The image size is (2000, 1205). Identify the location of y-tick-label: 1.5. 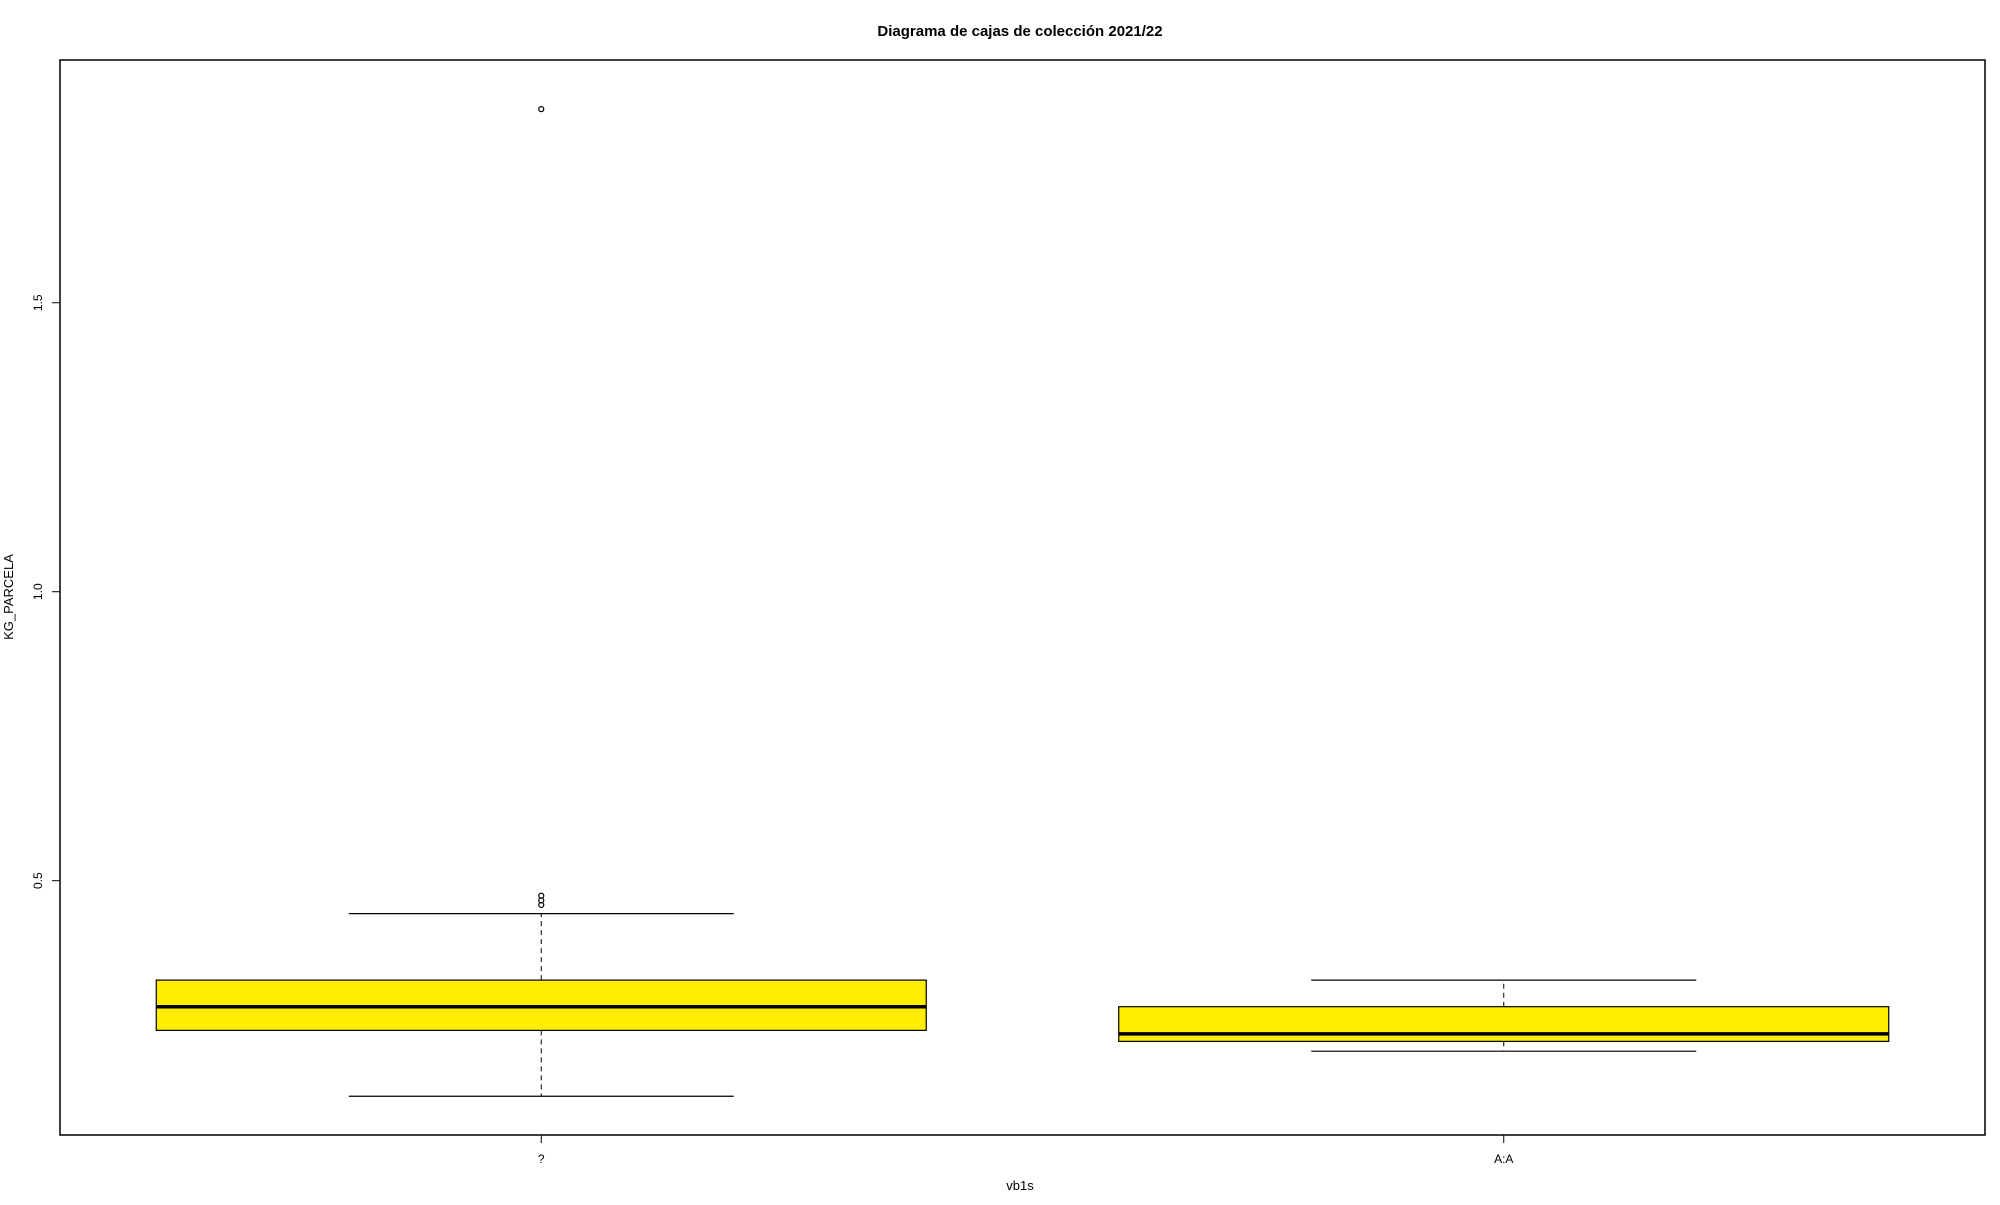
(38, 302).